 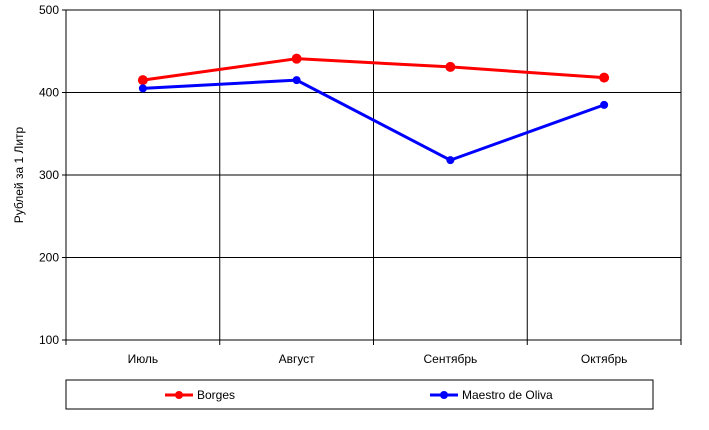 What do you see at coordinates (373, 353) in the screenshot?
I see `x-axis-ticks: Июль Август Сентябрь Октябрь` at bounding box center [373, 353].